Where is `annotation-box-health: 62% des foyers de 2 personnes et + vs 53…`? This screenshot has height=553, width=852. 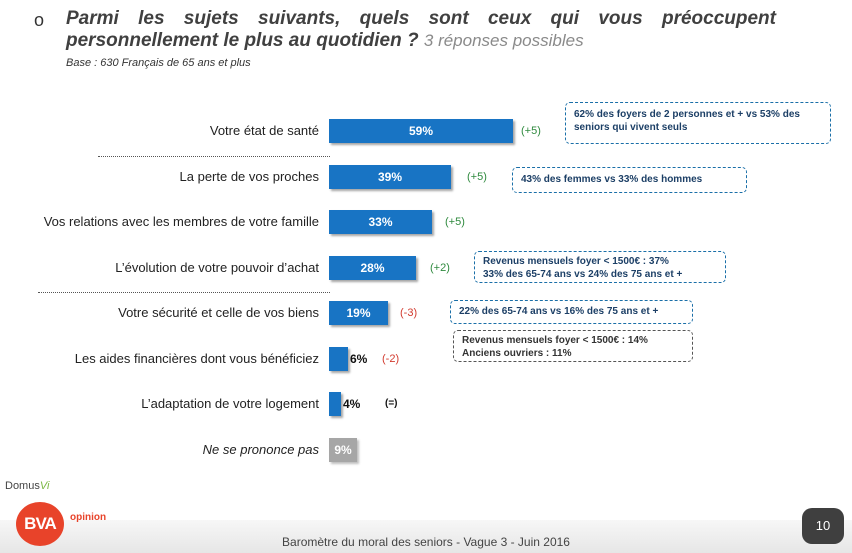 annotation-box-health: 62% des foyers de 2 personnes et + vs 53… is located at coordinates (698, 123).